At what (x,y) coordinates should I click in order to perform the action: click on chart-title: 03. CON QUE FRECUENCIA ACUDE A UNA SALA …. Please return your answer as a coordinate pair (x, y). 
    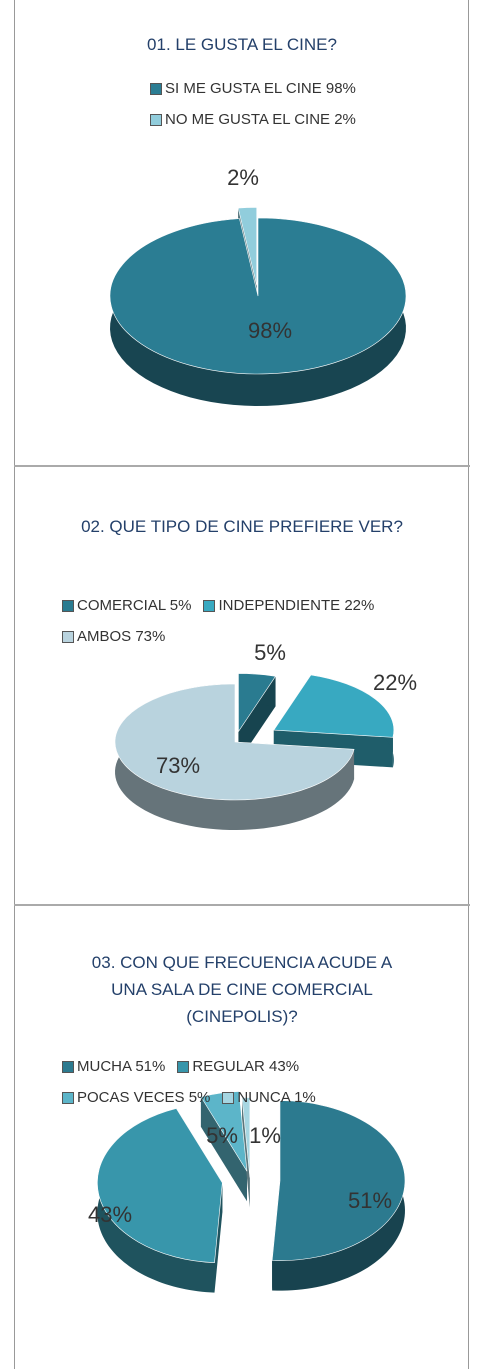
    Looking at the image, I should click on (242, 989).